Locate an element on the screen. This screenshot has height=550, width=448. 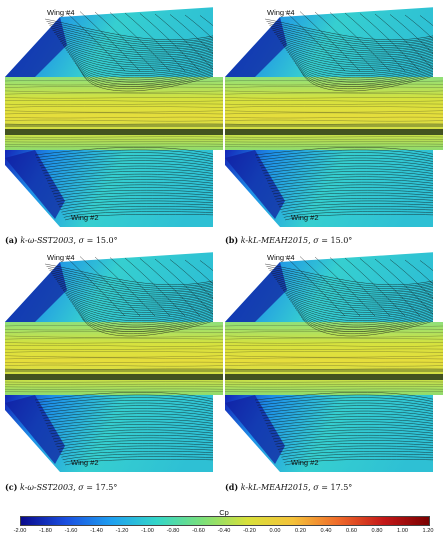
colorbar-tick-label: -0.80 is located at coordinates (173, 531).